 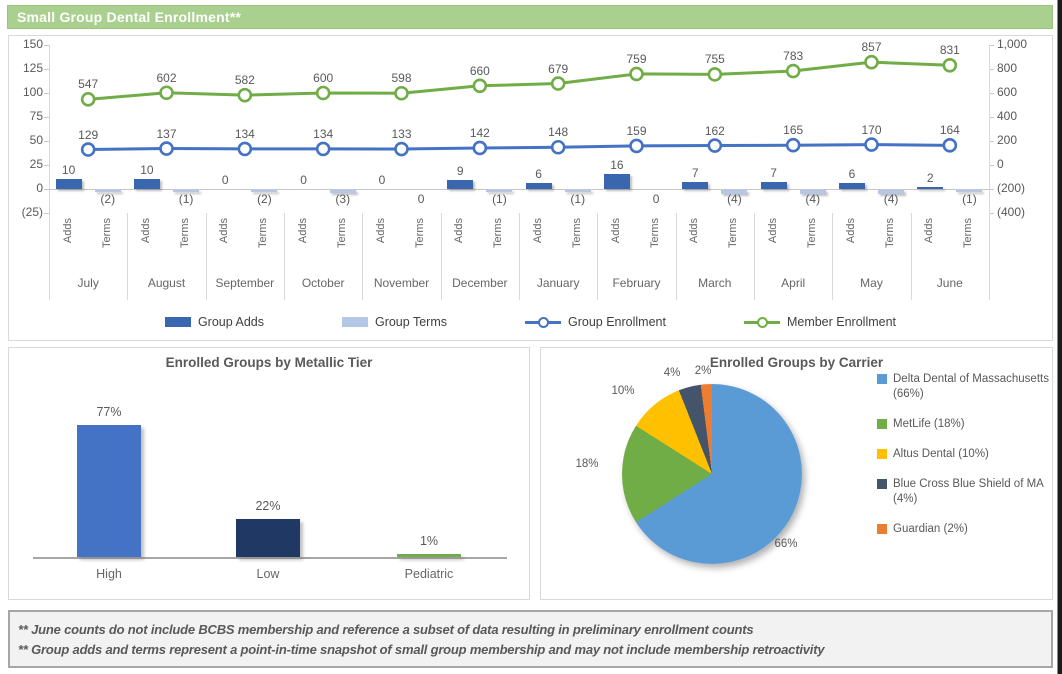 I want to click on pie-slice-label: 66%, so click(x=786, y=544).